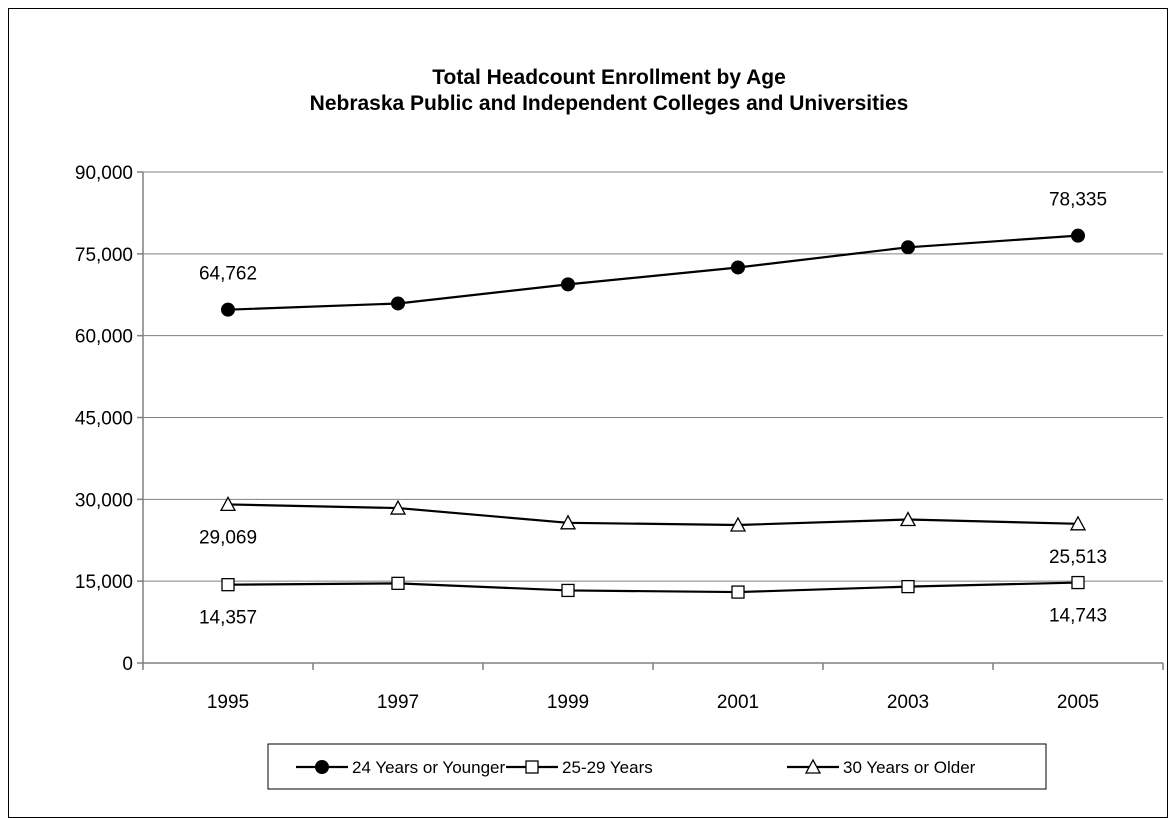 Image resolution: width=1176 pixels, height=818 pixels. What do you see at coordinates (609, 77) in the screenshot?
I see `chart-title-line-1: Total Headcount Enrollment by Age` at bounding box center [609, 77].